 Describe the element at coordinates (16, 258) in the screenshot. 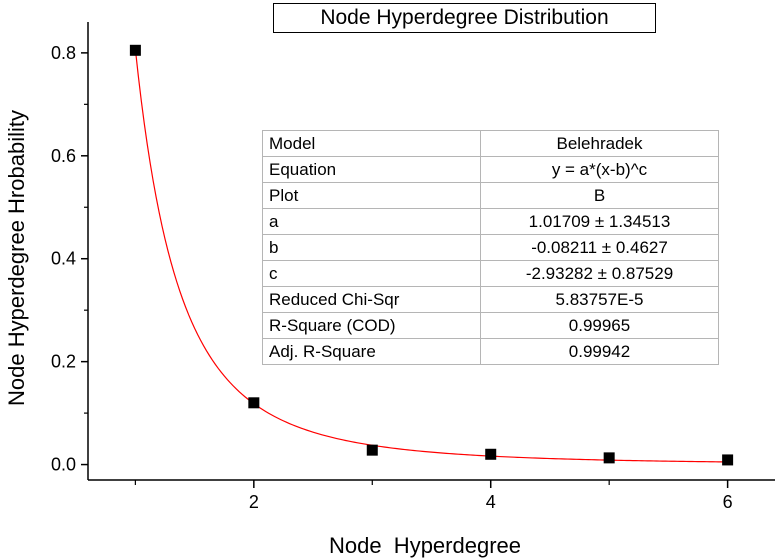

I see `y-axis-label: Node Hyperdegree Hrobability` at that location.